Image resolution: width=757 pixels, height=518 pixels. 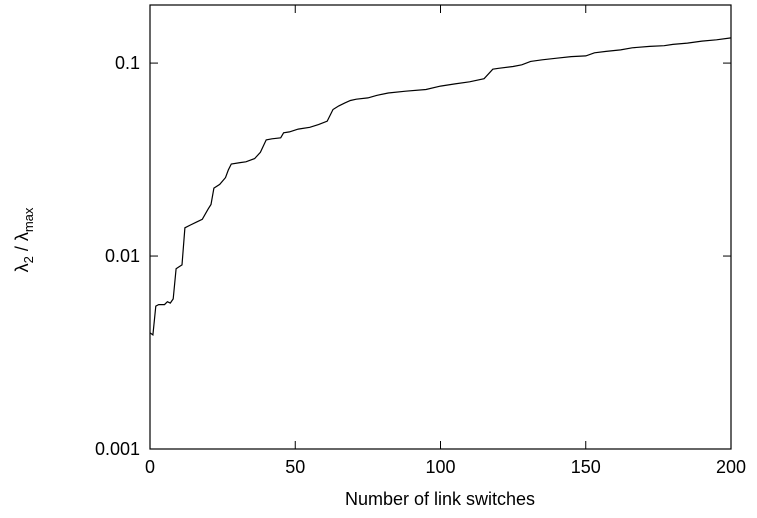 I want to click on y-axis-title-sub-den: max, so click(x=28, y=219).